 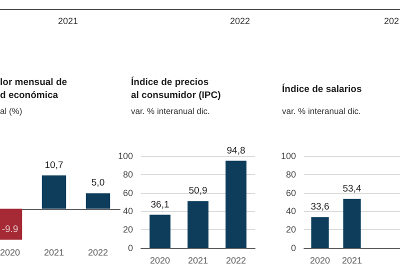 What do you see at coordinates (320, 207) in the screenshot?
I see `data-label: 33,6` at bounding box center [320, 207].